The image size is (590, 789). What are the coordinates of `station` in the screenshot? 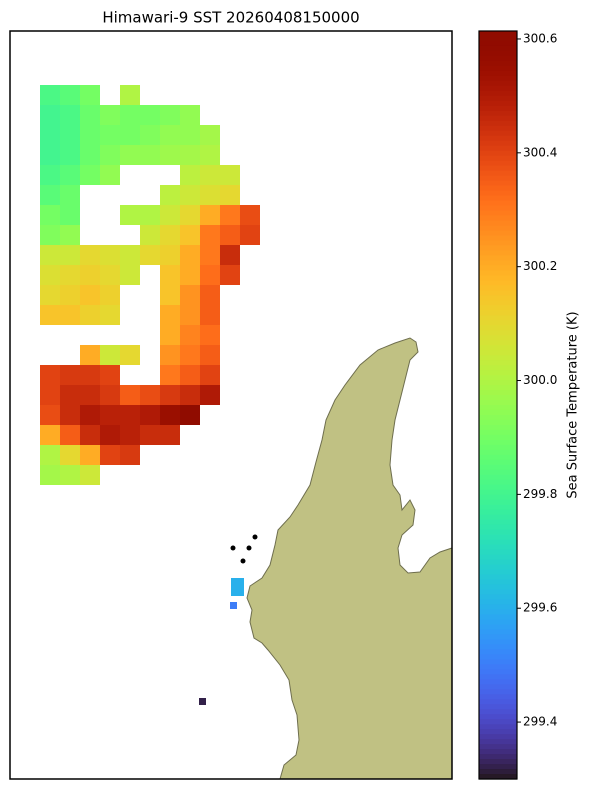 It's located at (233, 548).